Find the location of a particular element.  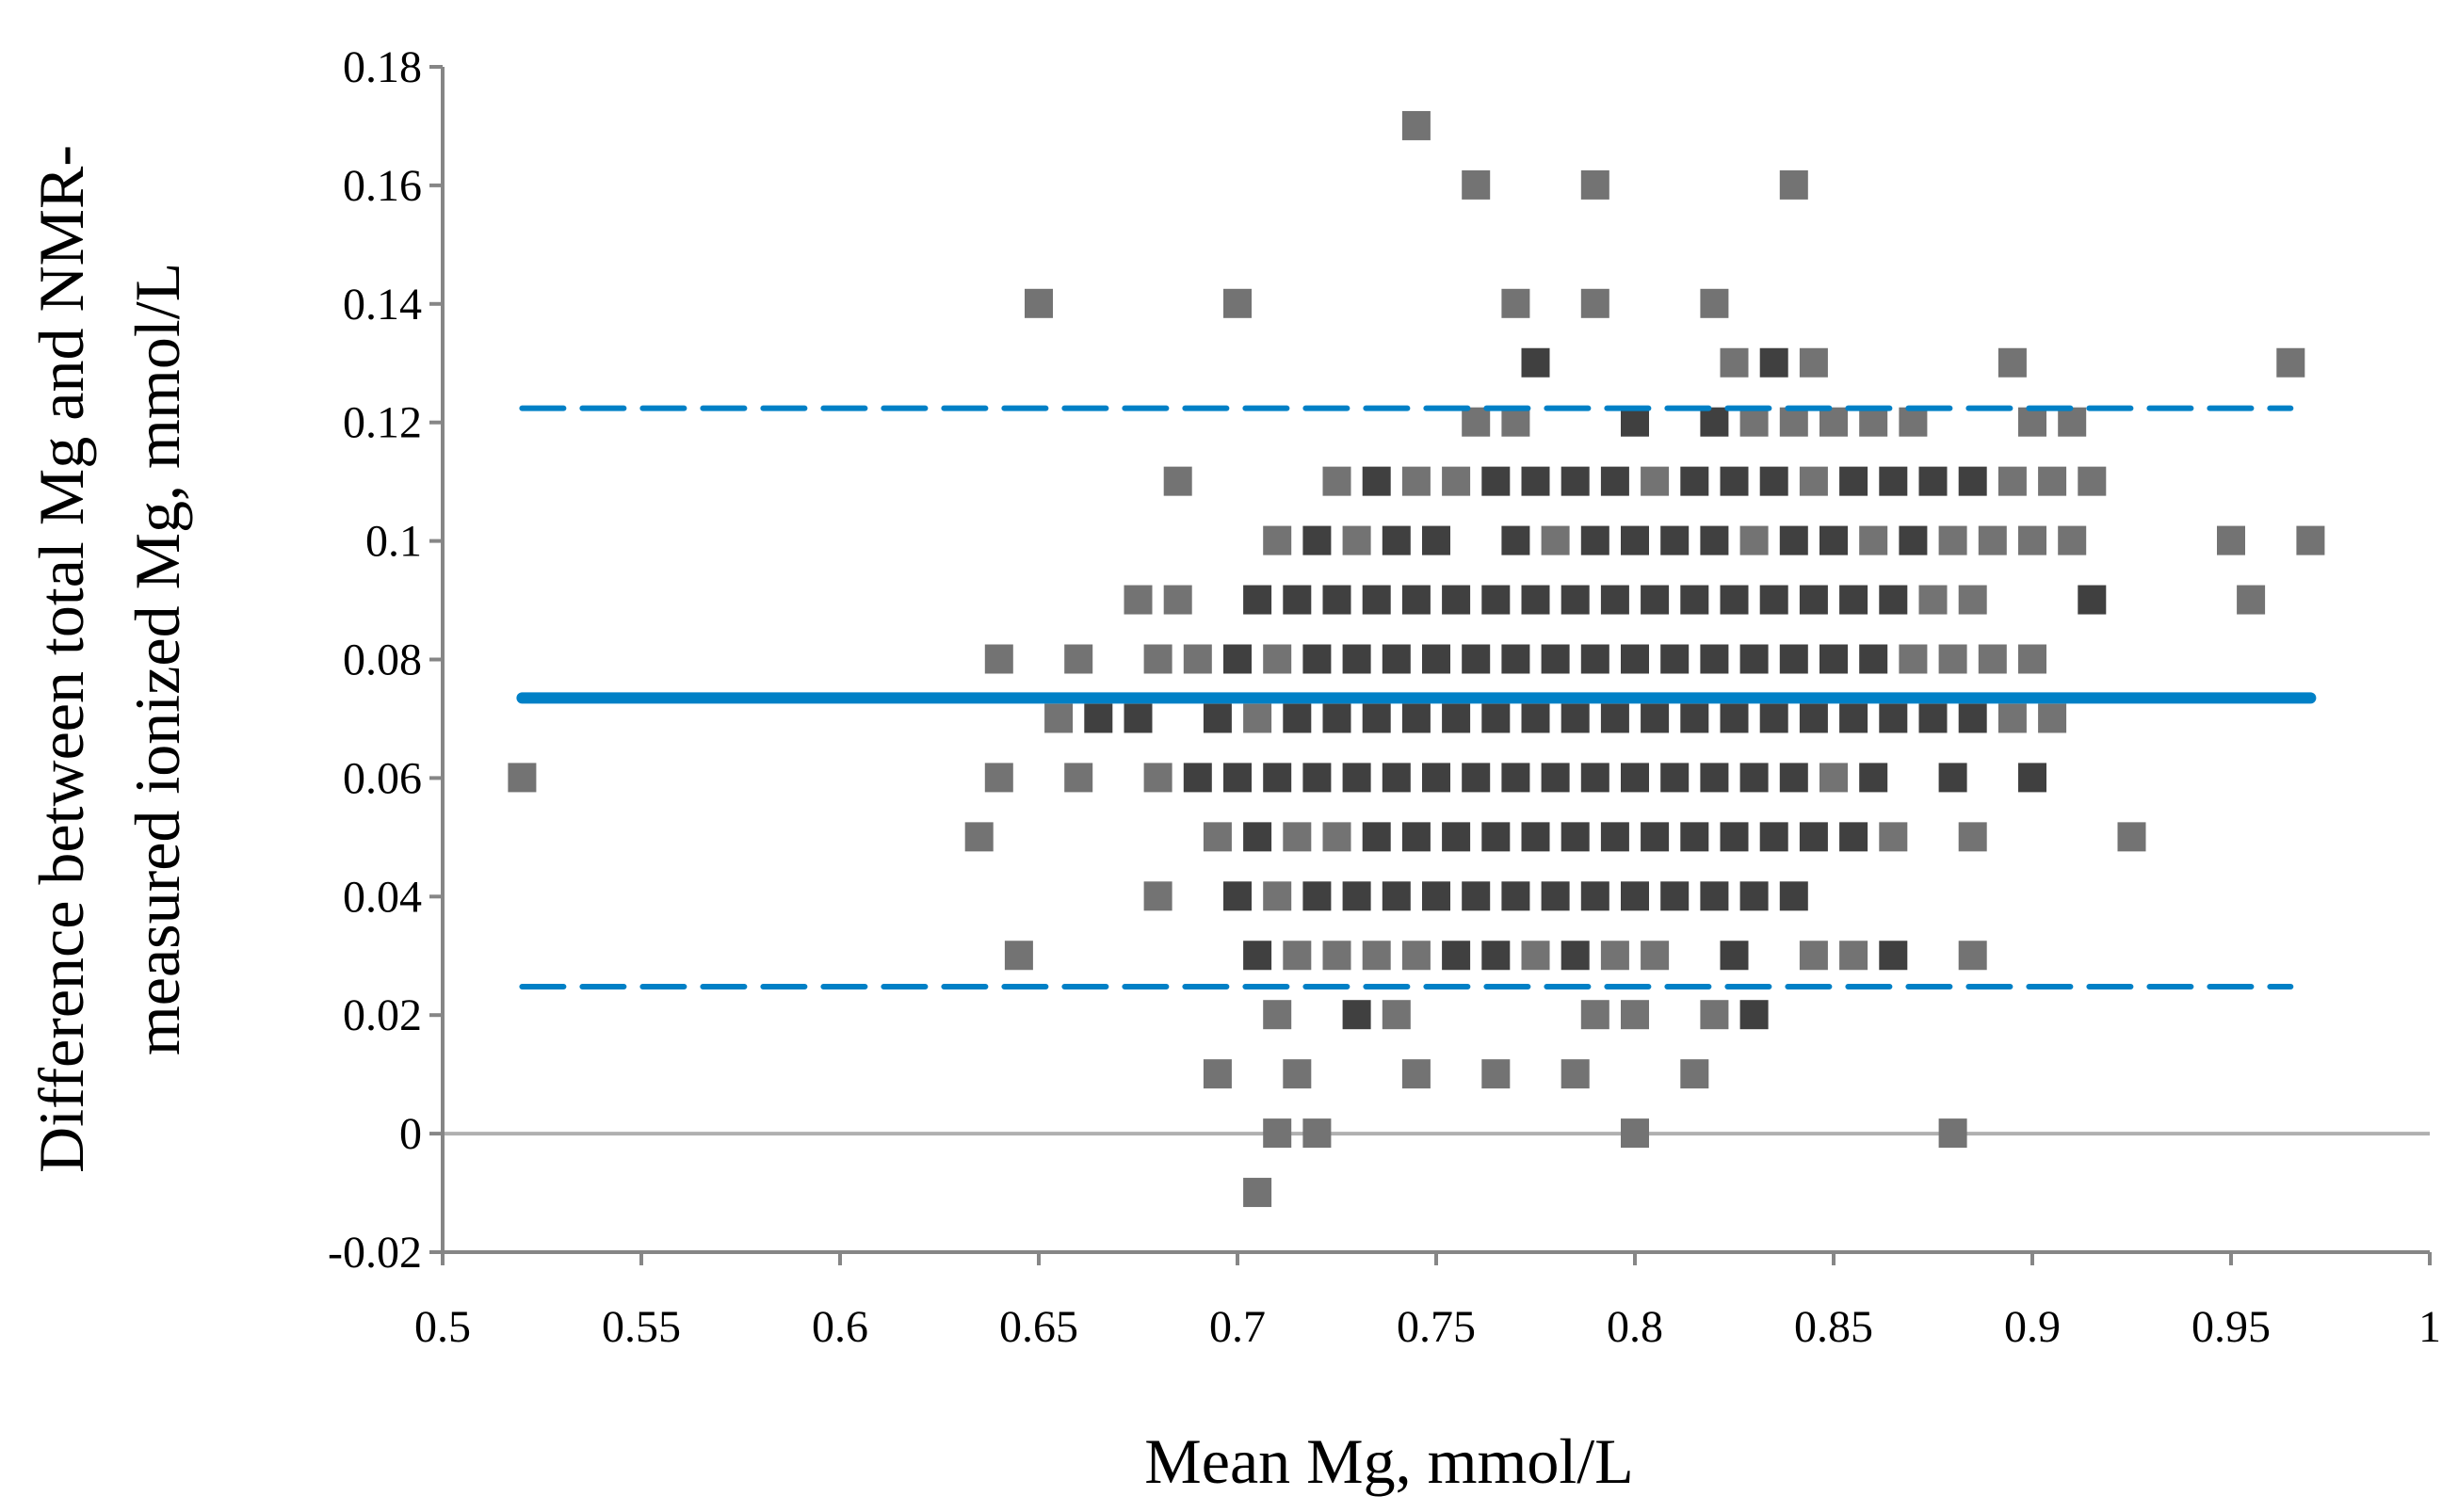

x-tick-label: 0.5 is located at coordinates (442, 1327).